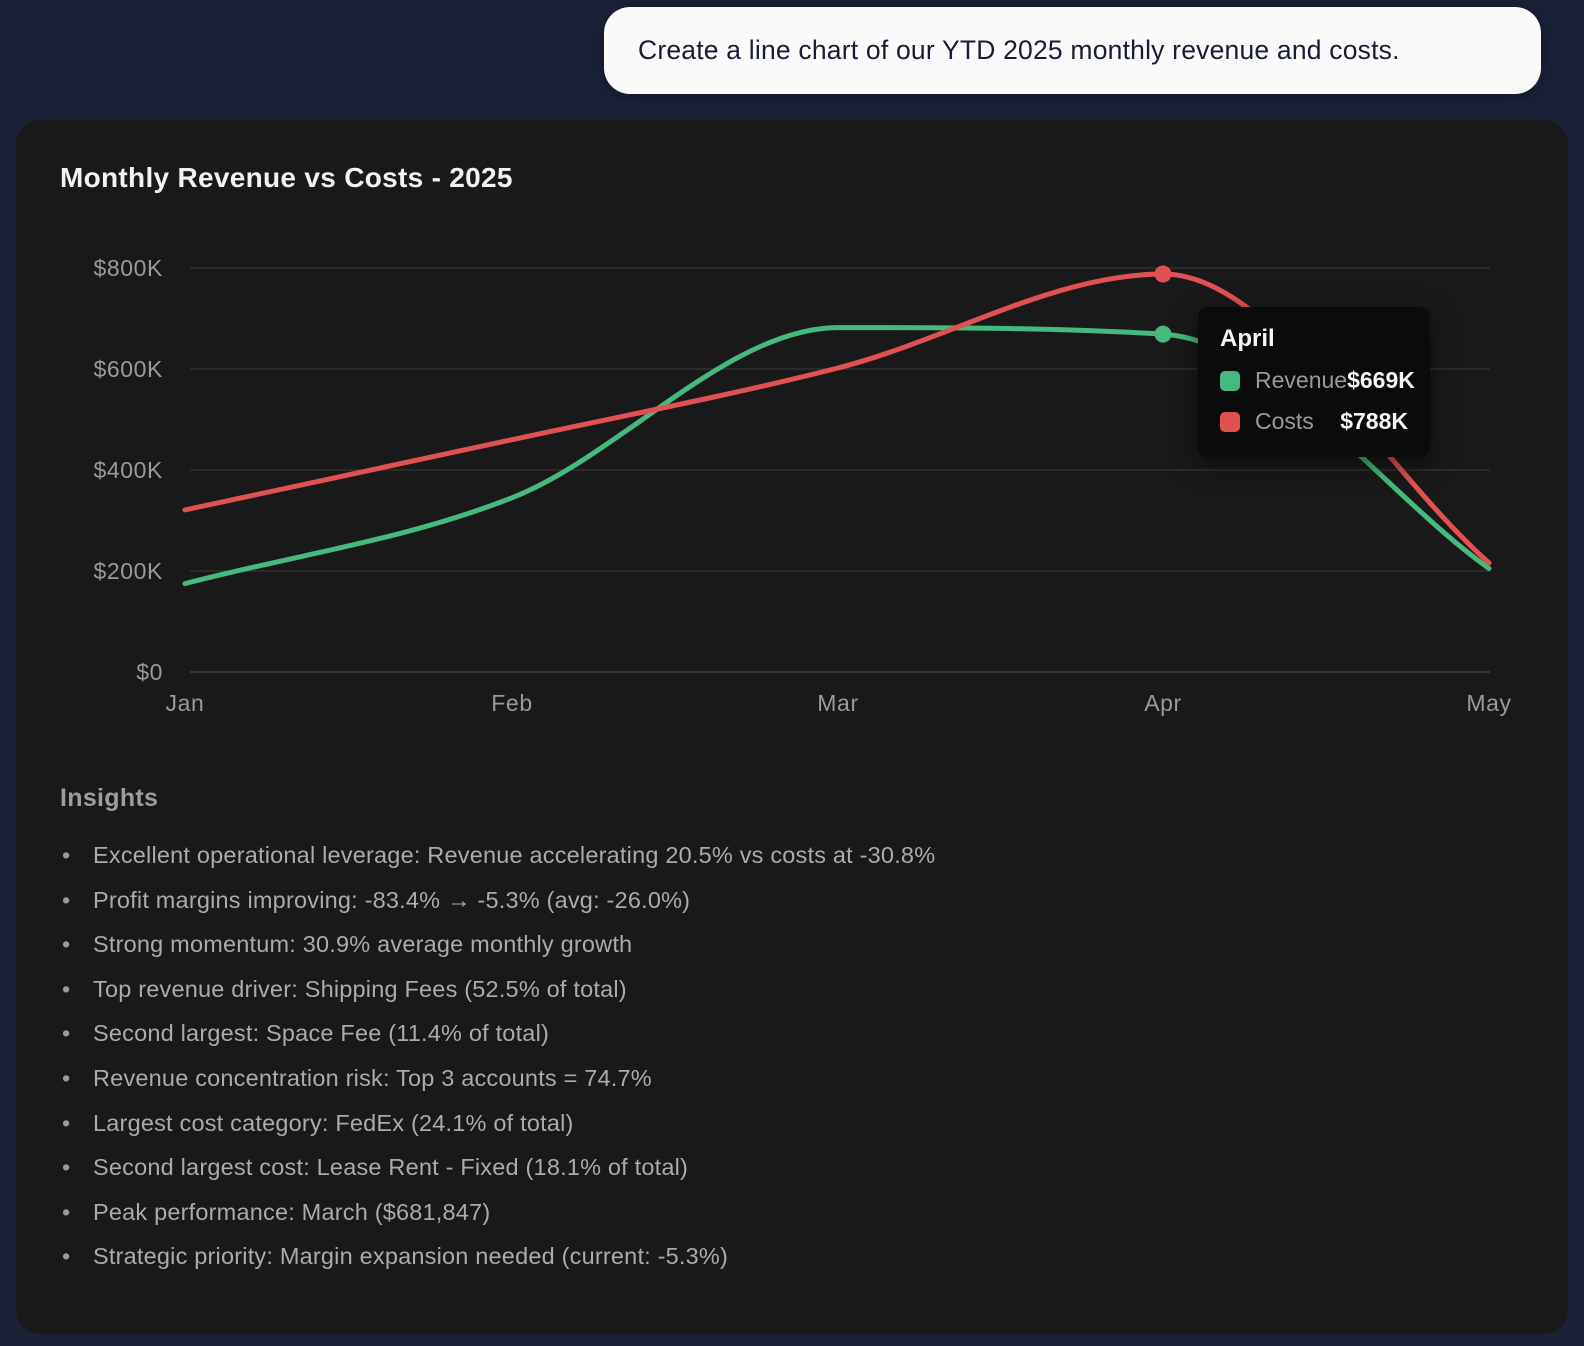  I want to click on tooltip-costs-label: Costs, so click(1284, 421).